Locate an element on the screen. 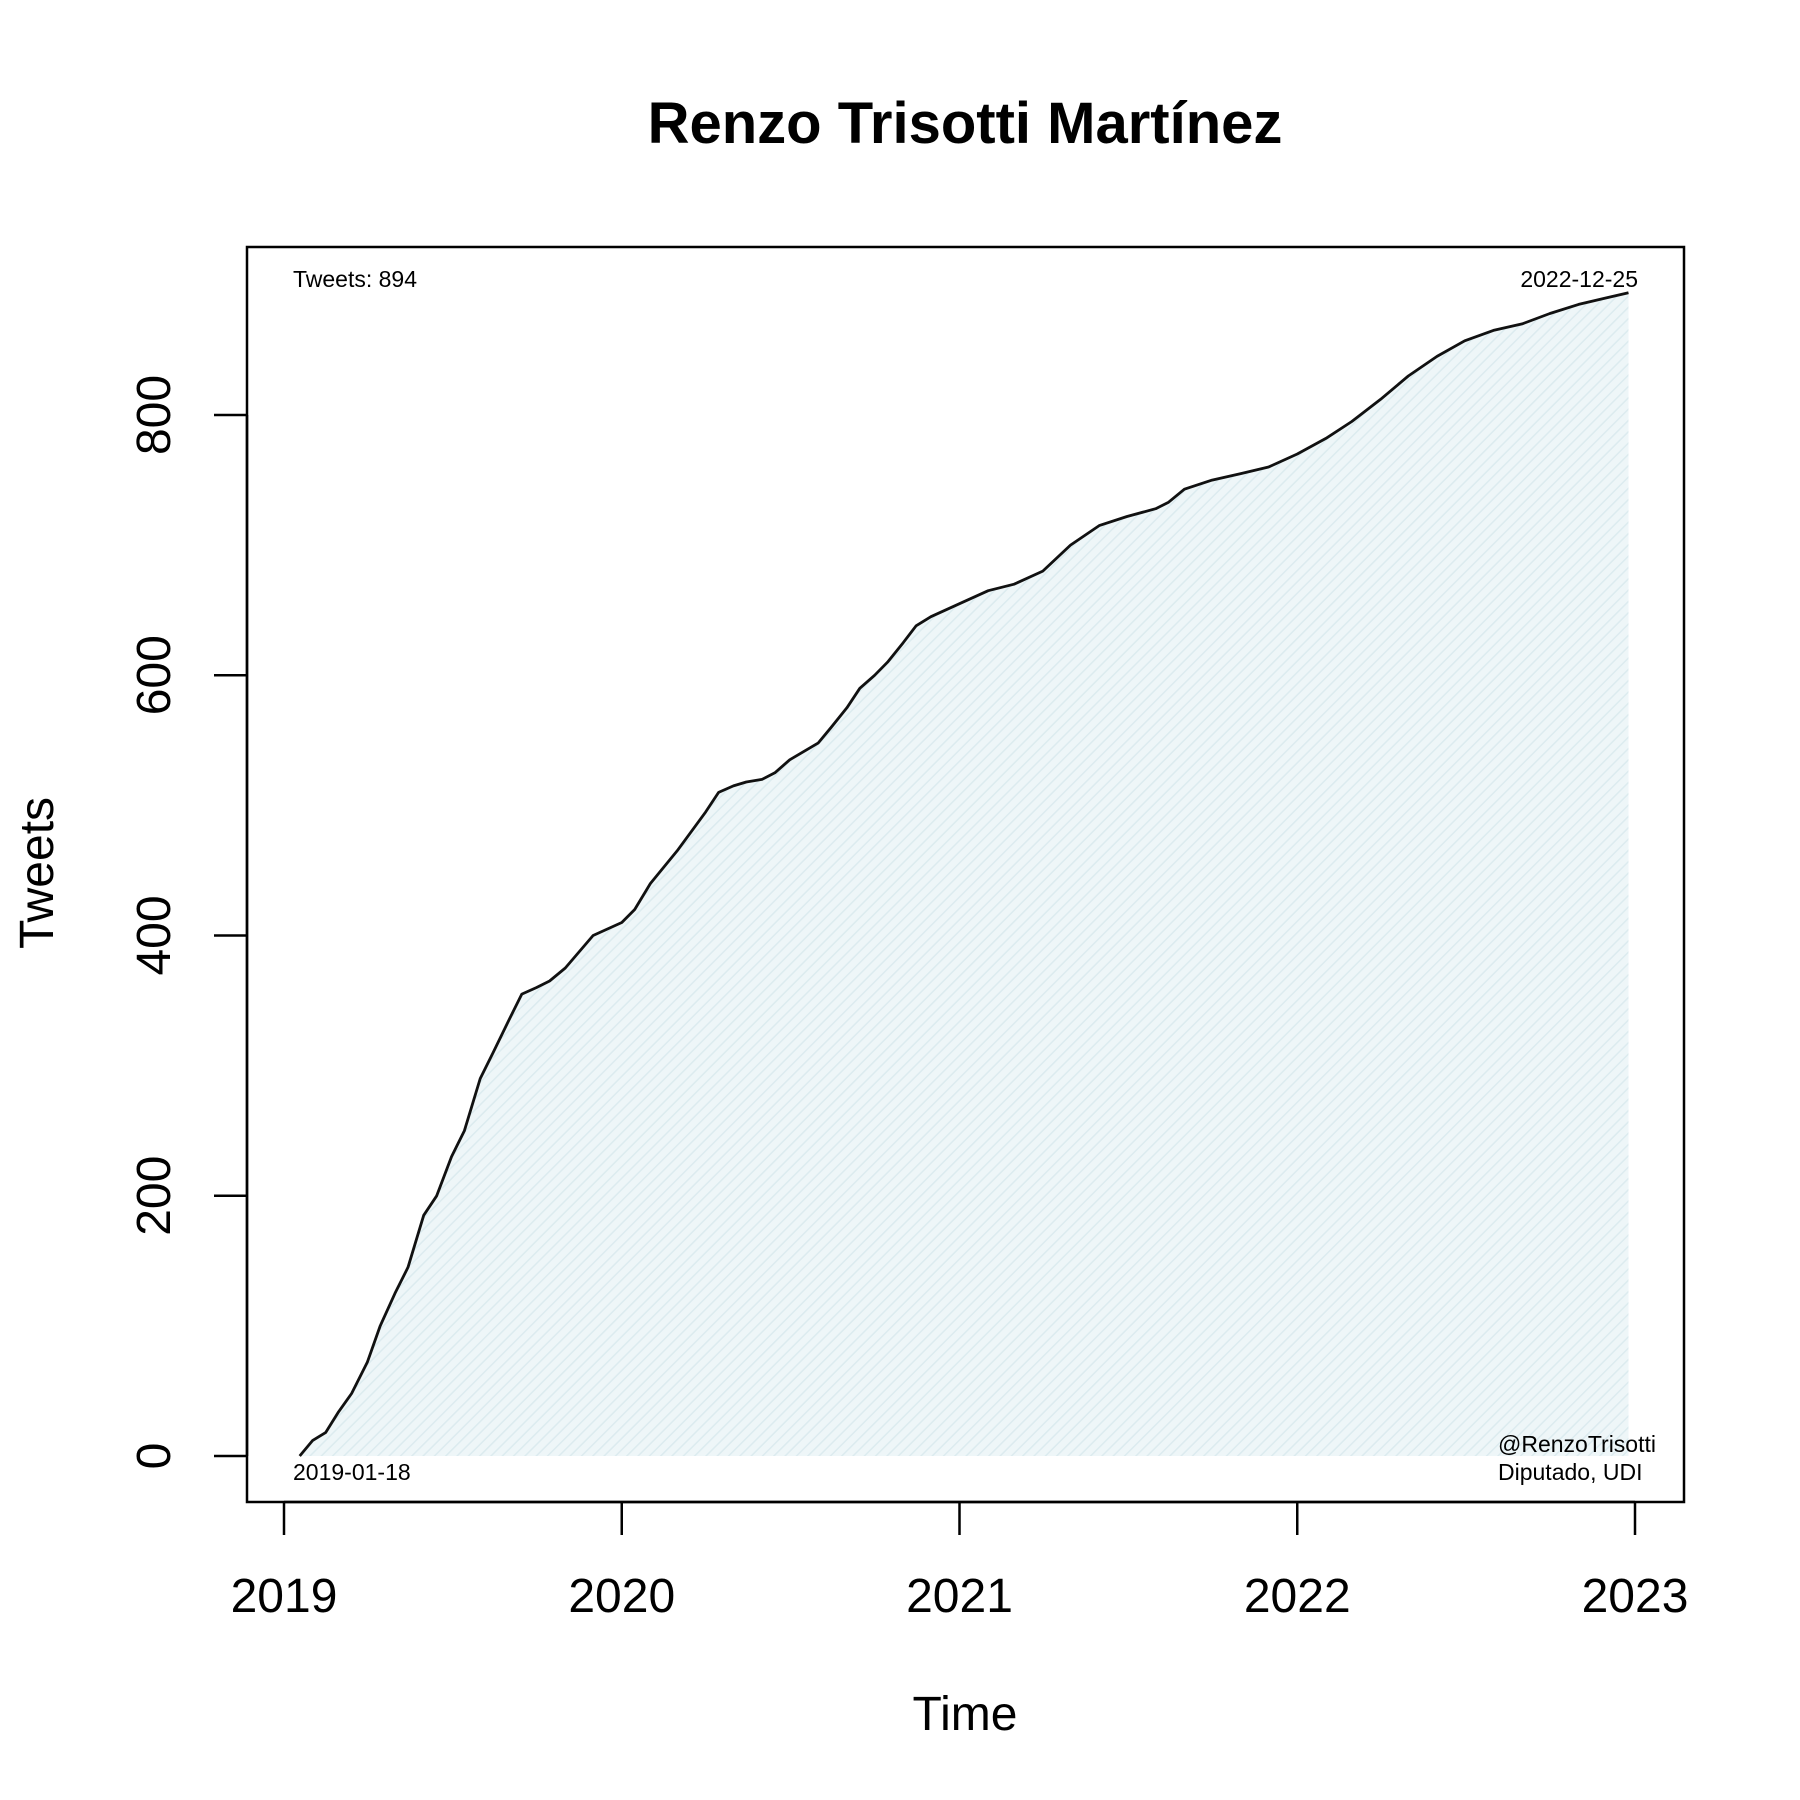 Image resolution: width=1800 pixels, height=1800 pixels. end-date-annotation: 2022-12-25 is located at coordinates (1579, 279).